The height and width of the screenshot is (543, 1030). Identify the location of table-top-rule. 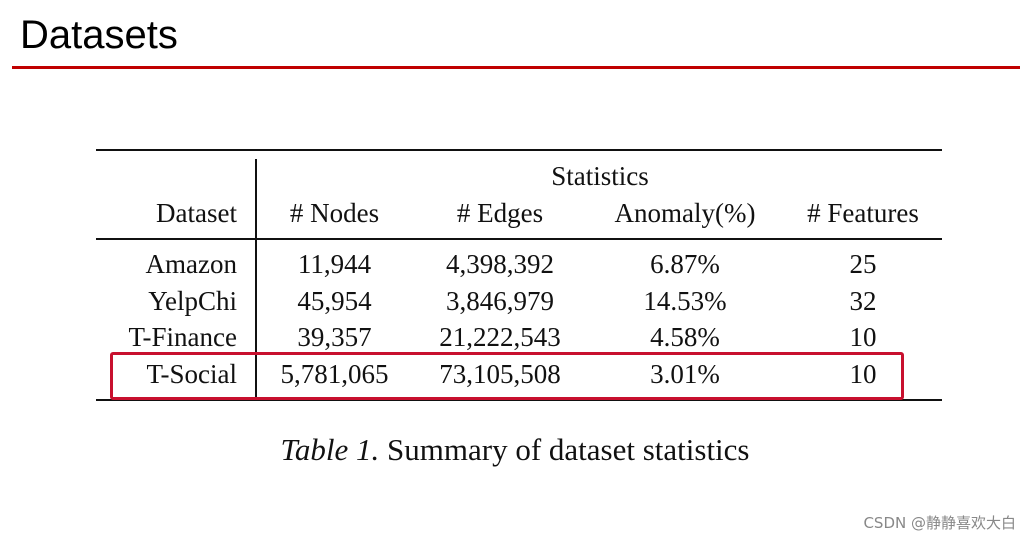
(519, 150).